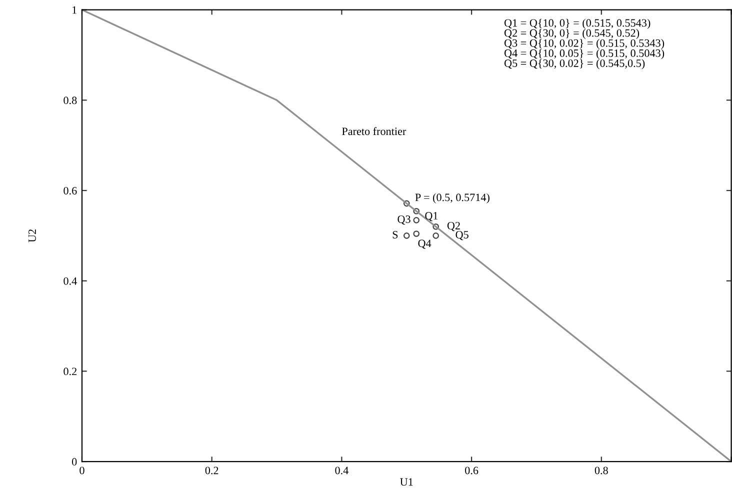 This screenshot has height=491, width=732. What do you see at coordinates (471, 470) in the screenshot?
I see `x-tick-label: 0.6` at bounding box center [471, 470].